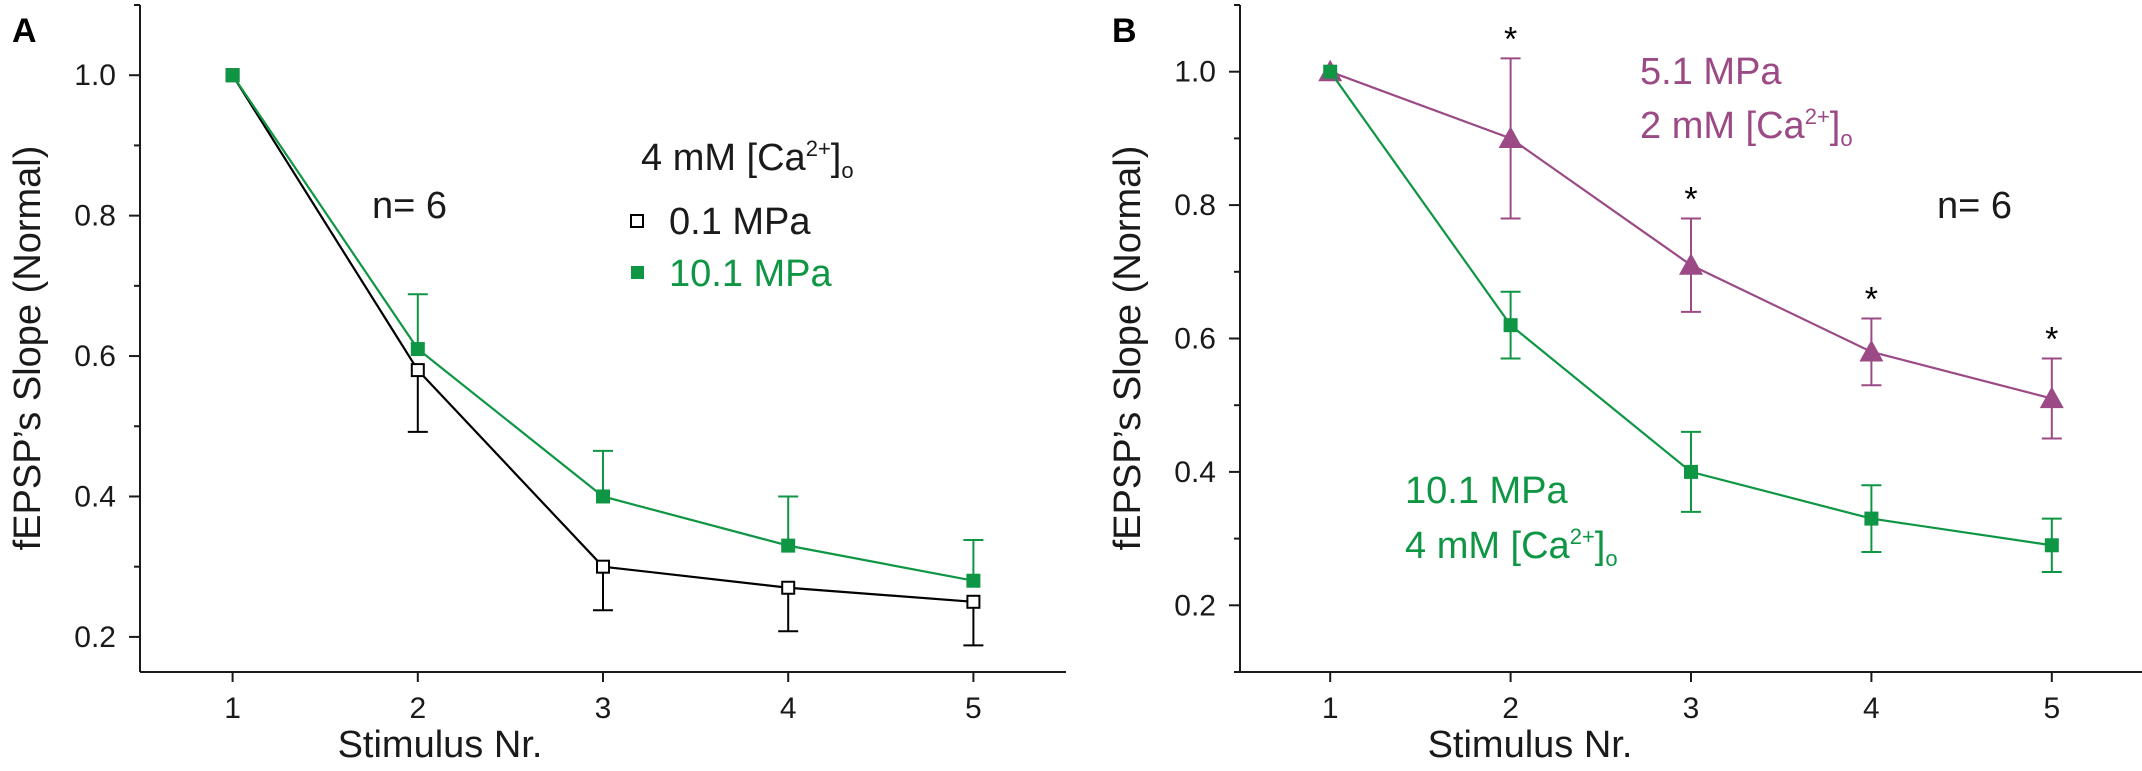 This screenshot has height=771, width=2142. Describe the element at coordinates (1511, 520) in the screenshot. I see `panel-b-green-label: 10.1 MPa 4 mM [Ca2+]o` at that location.